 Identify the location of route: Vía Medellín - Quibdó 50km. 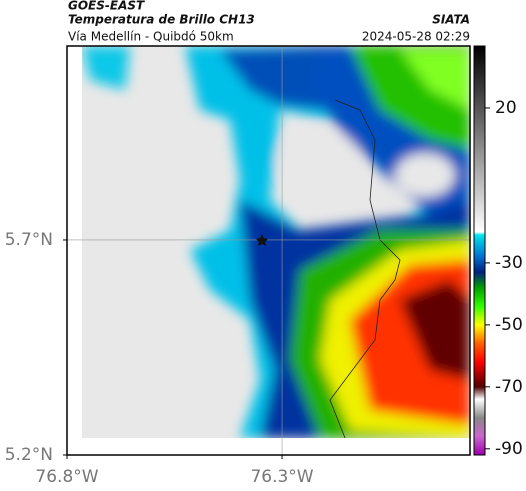
(151, 37).